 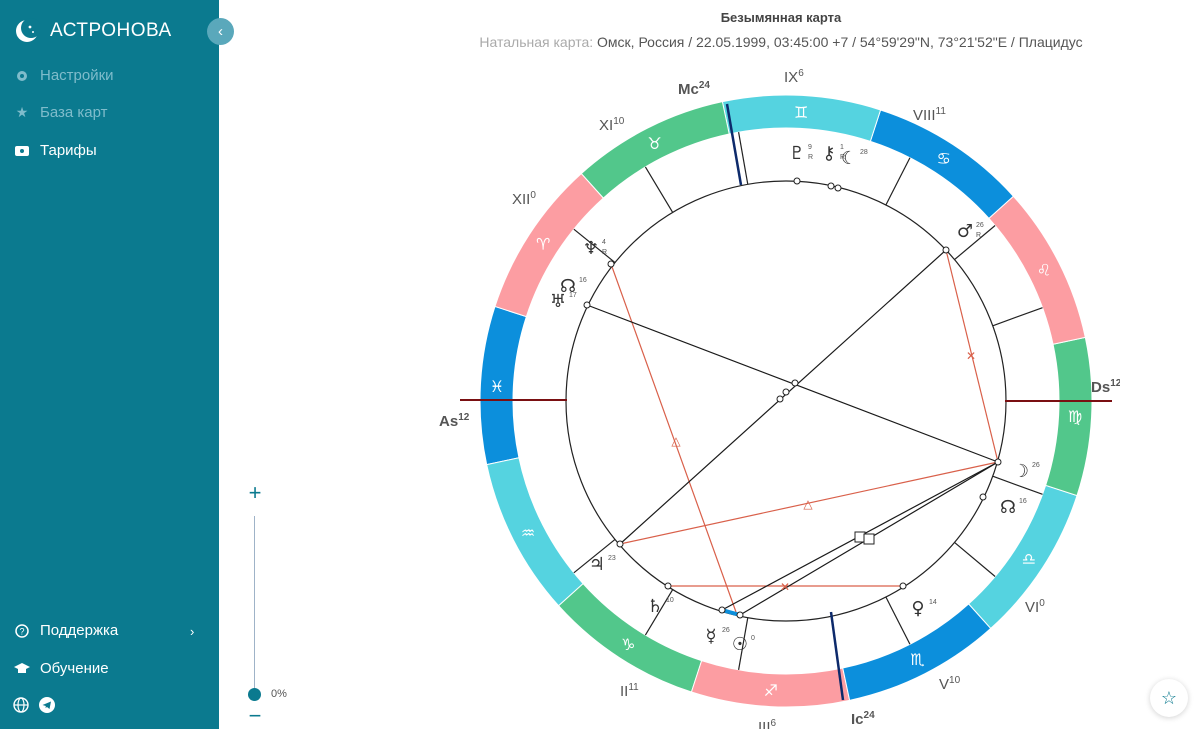 What do you see at coordinates (1075, 416) in the screenshot?
I see `zodiac-sign-glyph: ♍` at bounding box center [1075, 416].